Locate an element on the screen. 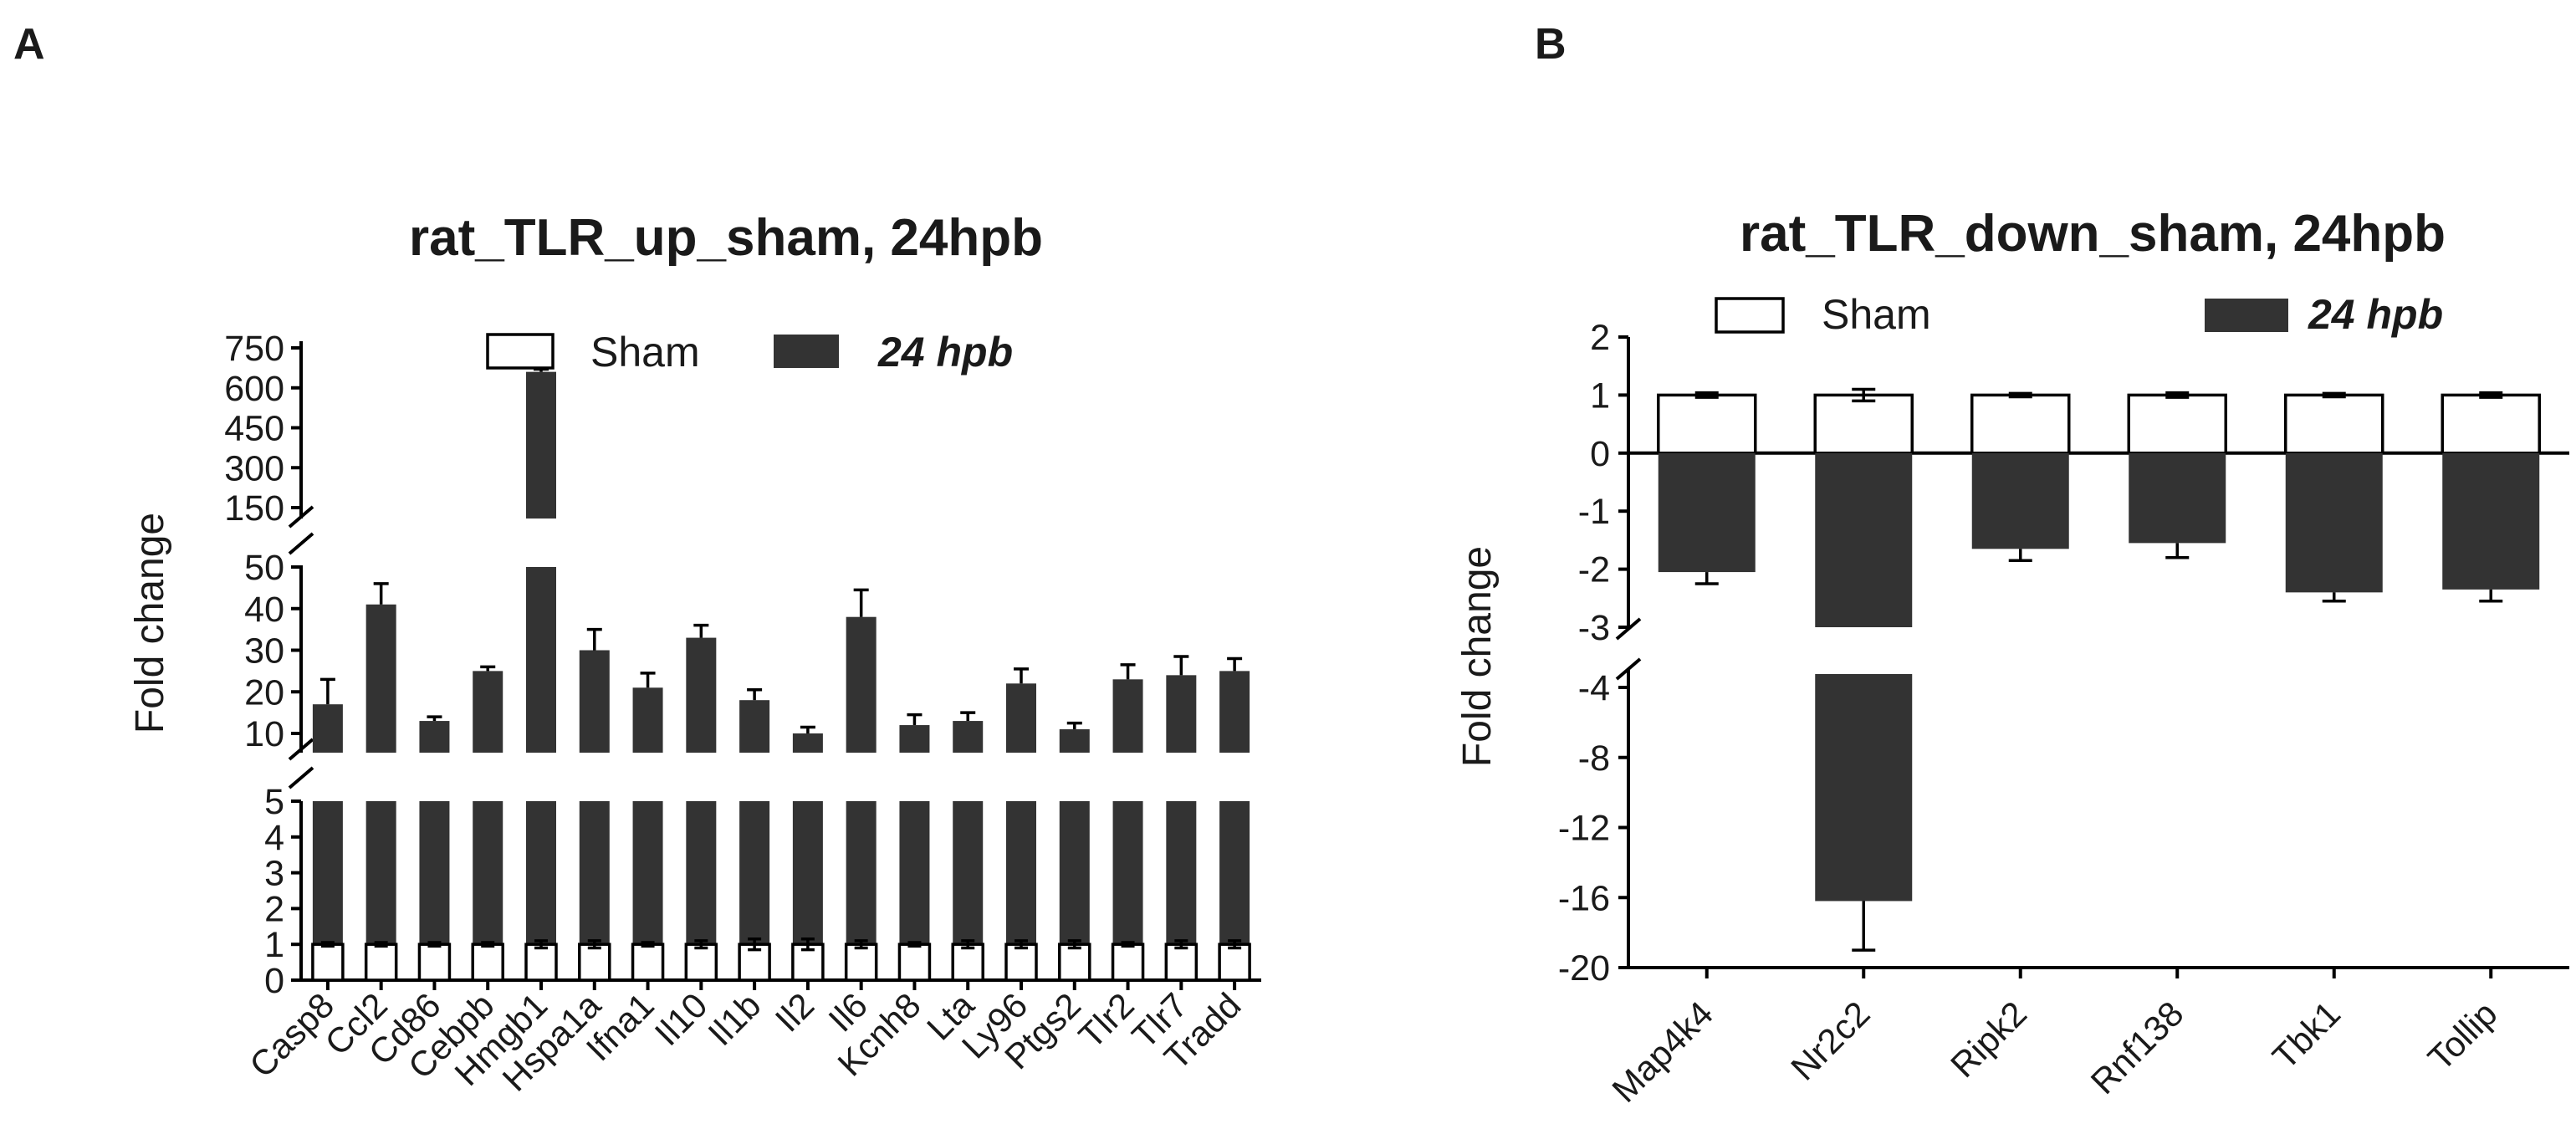  bar-a-hpb-upper is located at coordinates (541, 445).